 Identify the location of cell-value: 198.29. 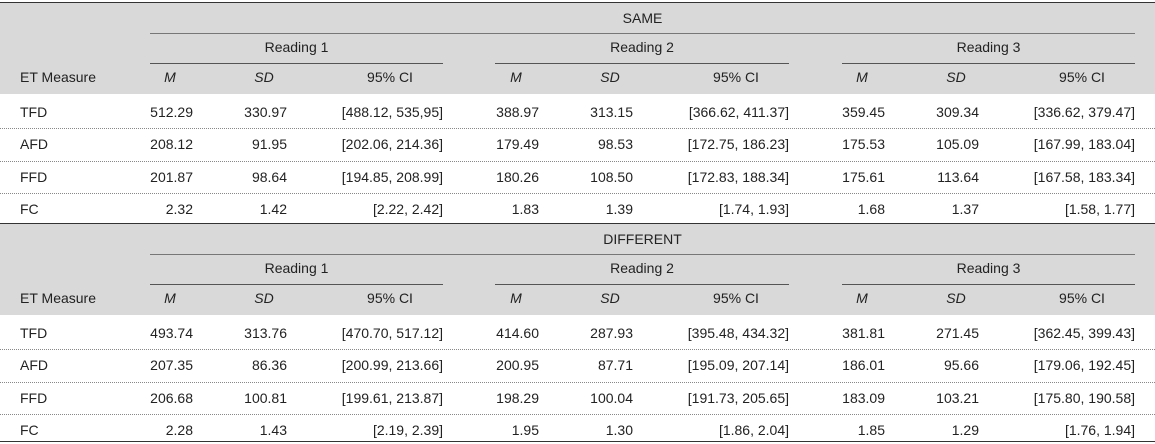
(517, 397).